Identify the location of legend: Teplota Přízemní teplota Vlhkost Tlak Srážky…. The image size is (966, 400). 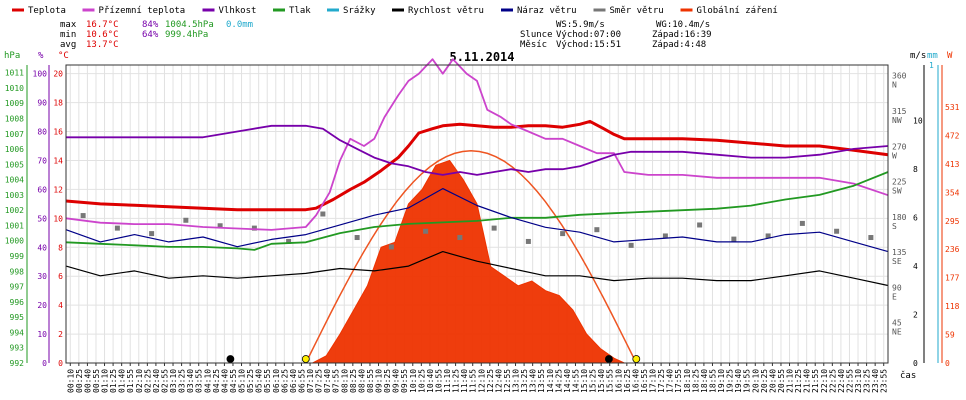
(395, 11).